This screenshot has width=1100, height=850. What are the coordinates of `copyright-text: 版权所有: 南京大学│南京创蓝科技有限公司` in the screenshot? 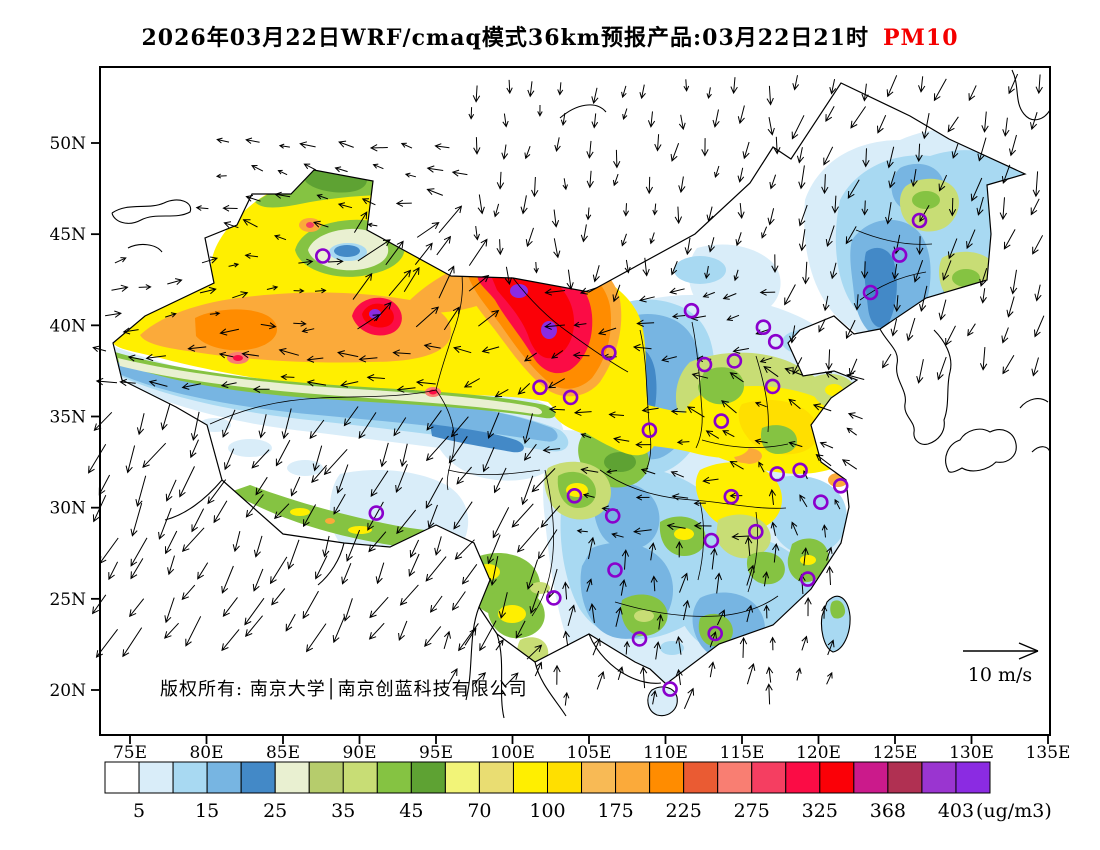 It's located at (344, 689).